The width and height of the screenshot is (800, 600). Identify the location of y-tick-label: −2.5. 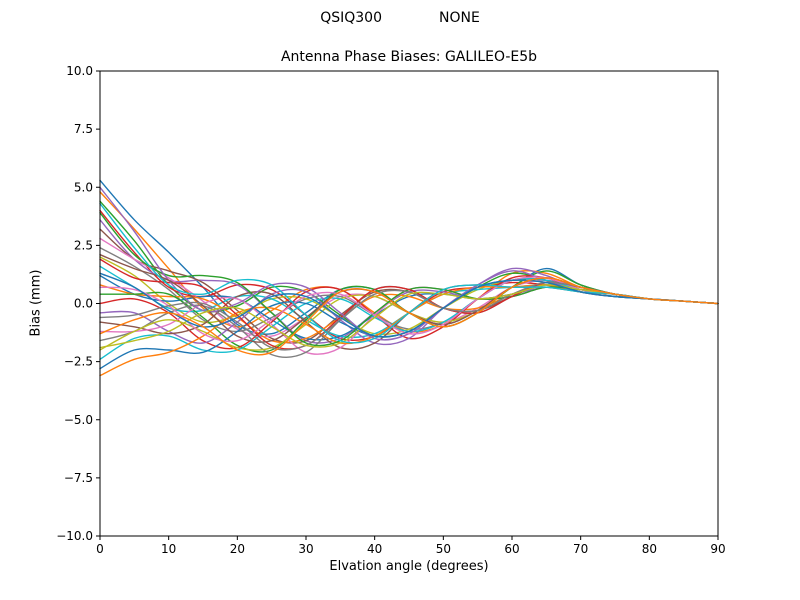
(78, 362).